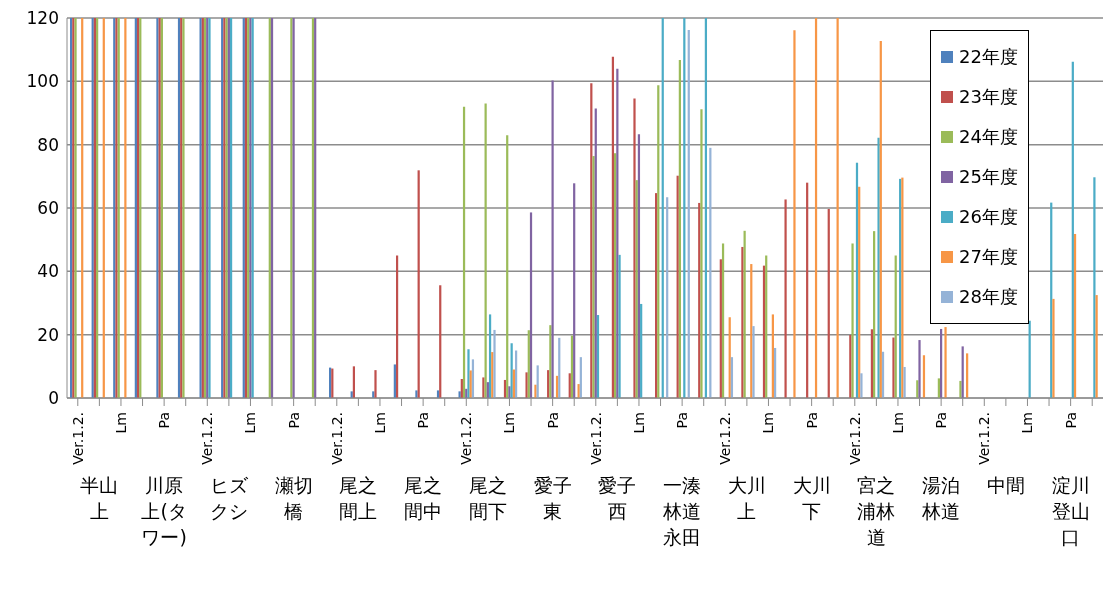 This screenshot has height=589, width=1109. What do you see at coordinates (48, 144) in the screenshot?
I see `y-tick-label: 80` at bounding box center [48, 144].